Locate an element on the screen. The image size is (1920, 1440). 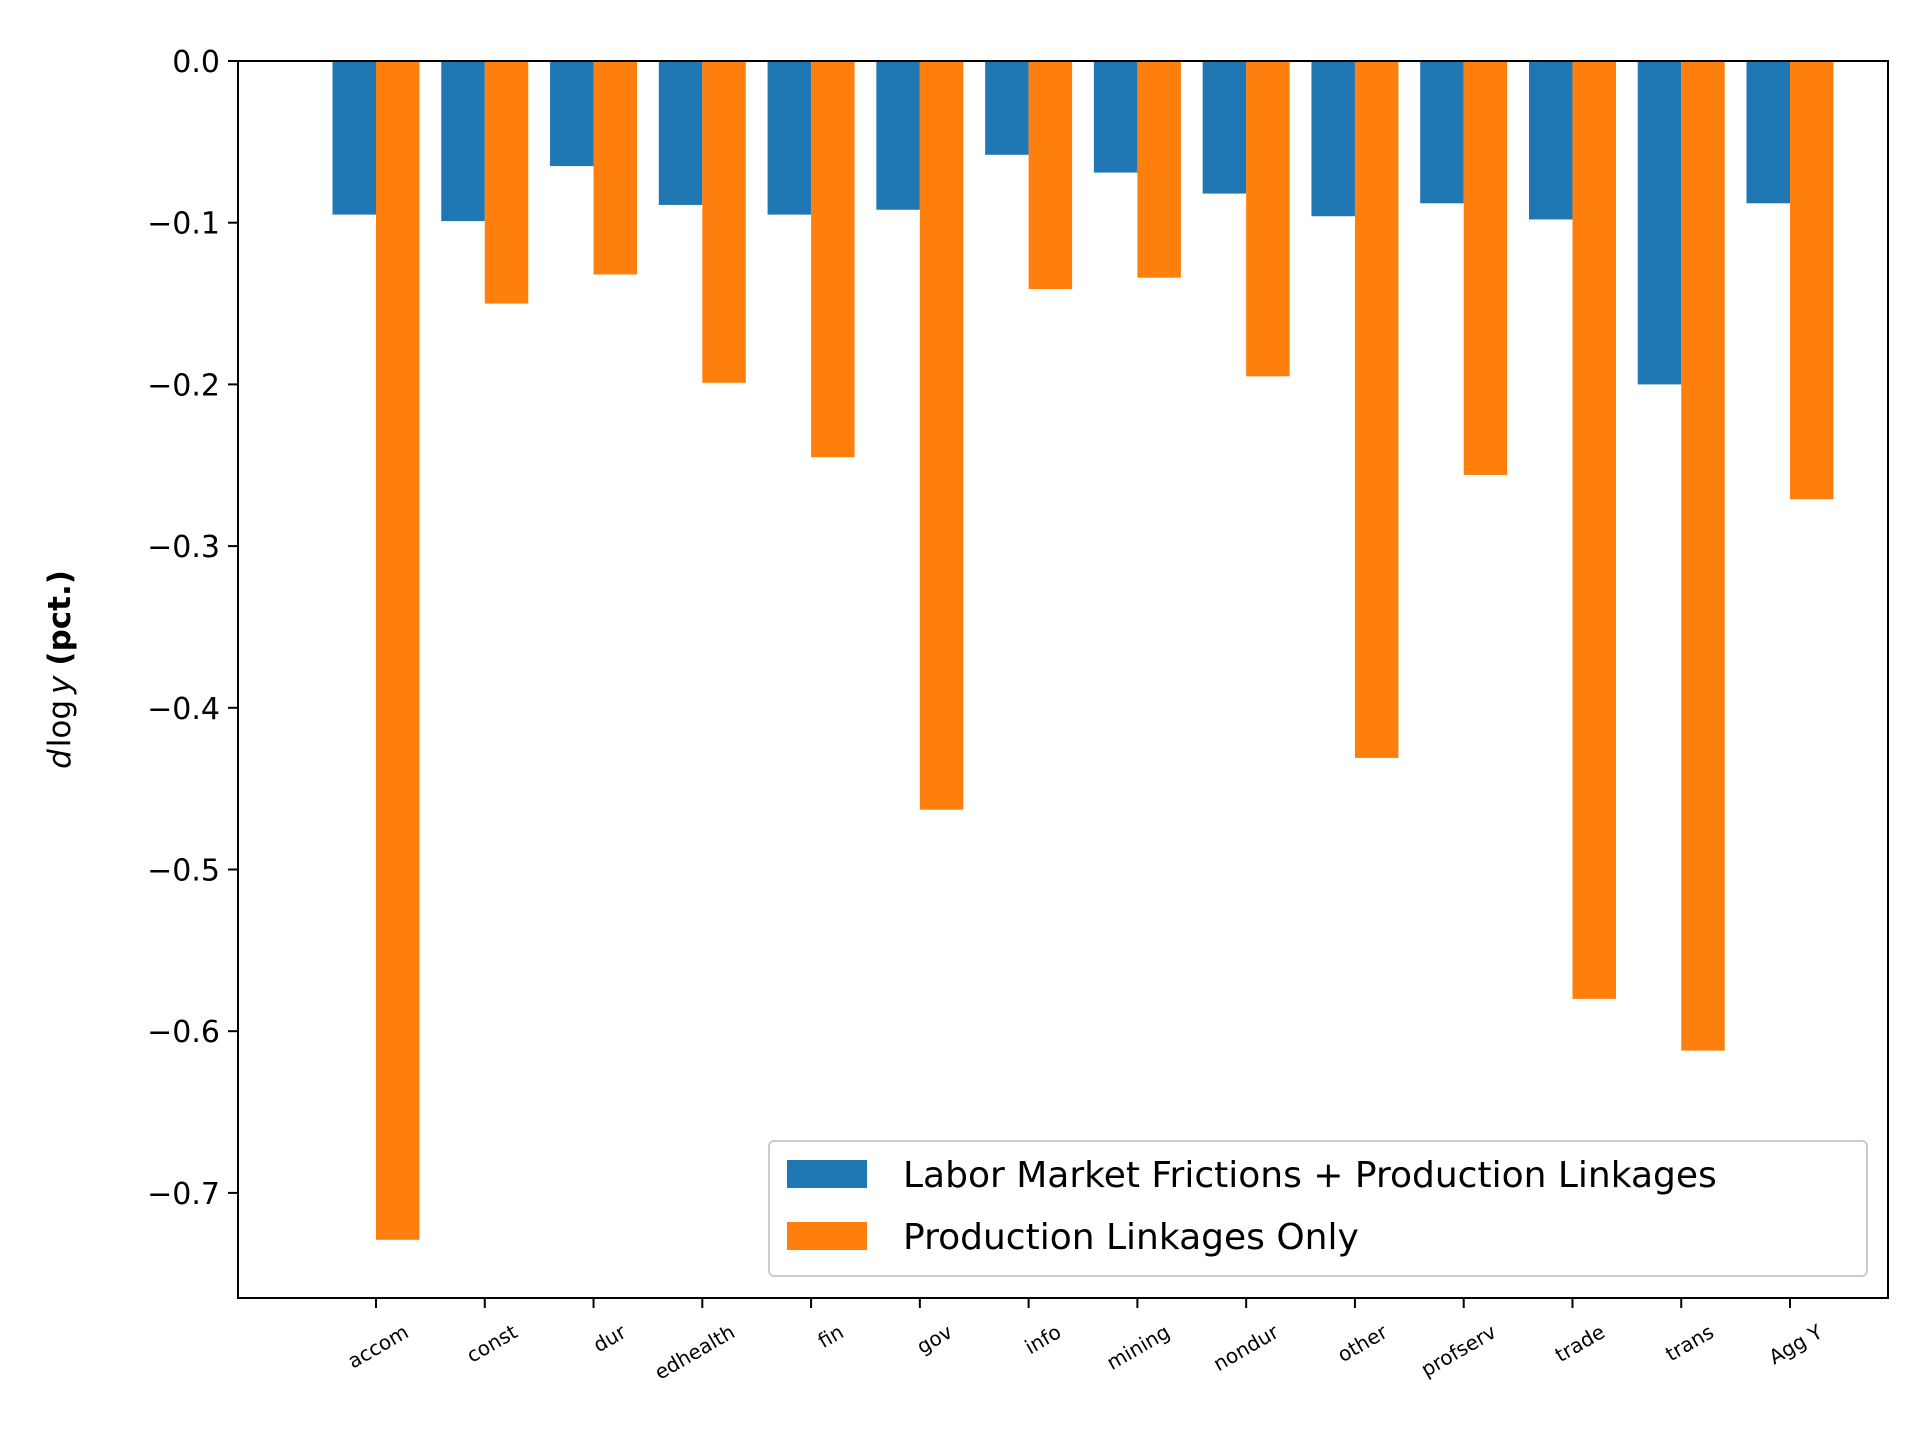
y-tick-label: −0.2 is located at coordinates (183, 385).